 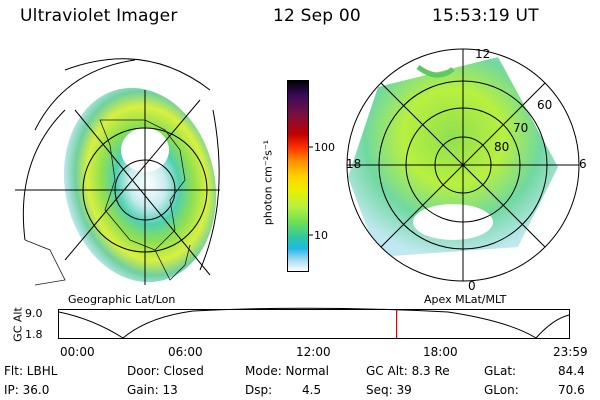 What do you see at coordinates (259, 390) in the screenshot?
I see `dsp-label: Dsp:` at bounding box center [259, 390].